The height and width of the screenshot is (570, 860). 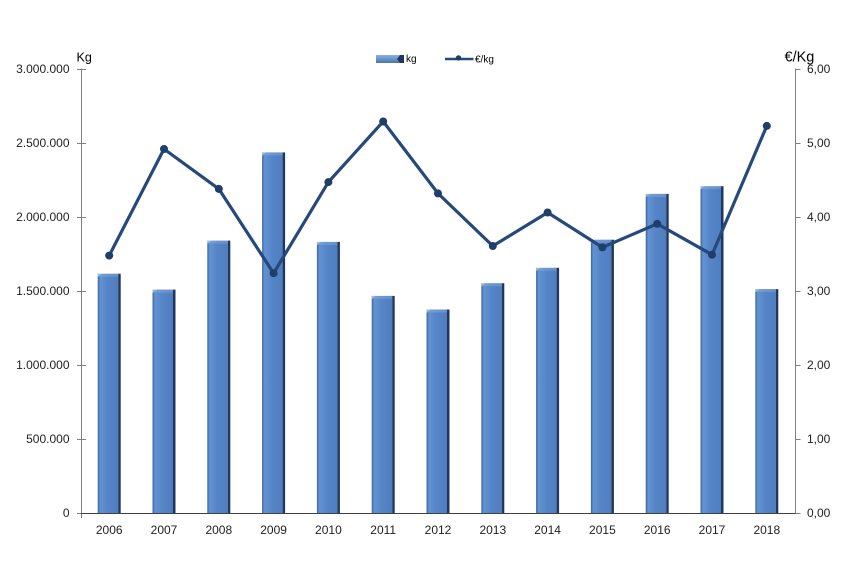 What do you see at coordinates (43, 143) in the screenshot?
I see `svg-text: 2.500.000` at bounding box center [43, 143].